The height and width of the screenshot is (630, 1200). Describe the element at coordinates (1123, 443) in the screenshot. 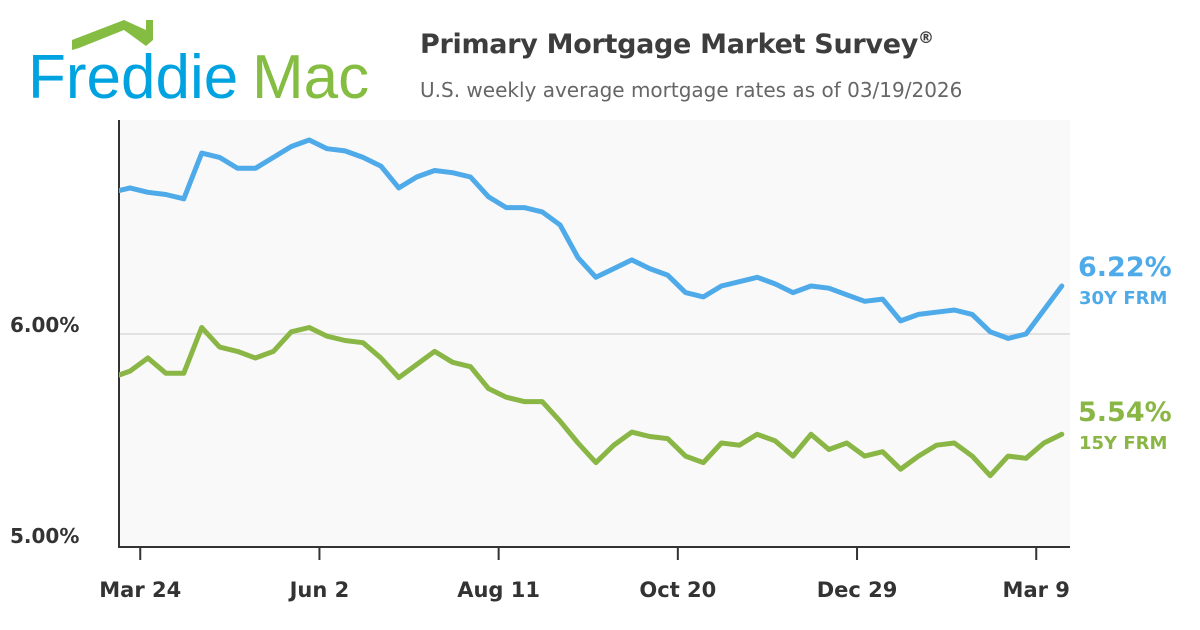

I see `series-label-15y: 15Y FRM` at that location.